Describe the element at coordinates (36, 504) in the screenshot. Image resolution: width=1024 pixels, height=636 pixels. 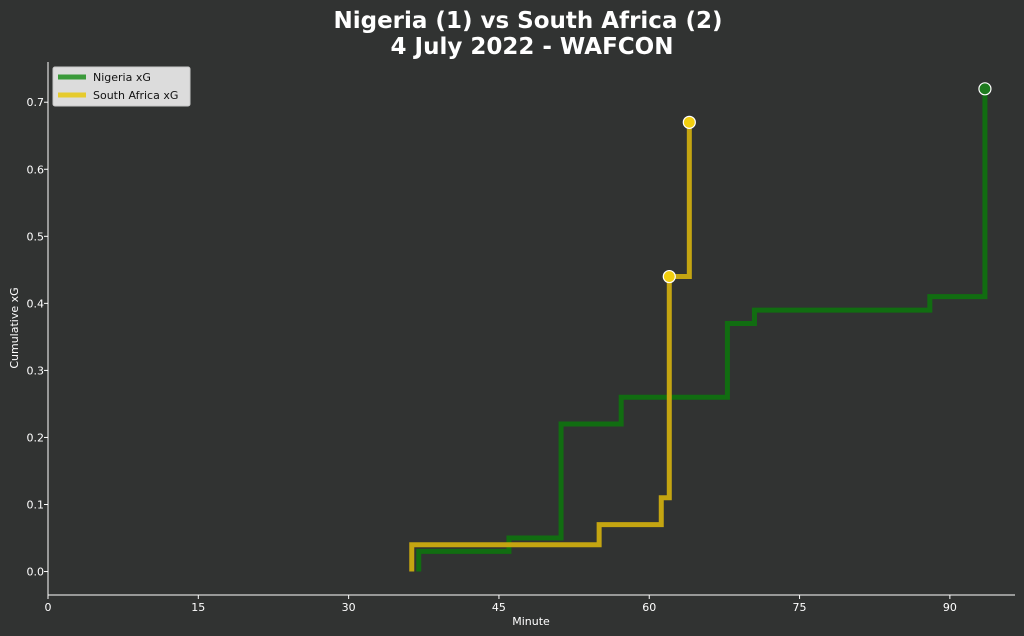
I see `y-tick-label: 0.1` at that location.